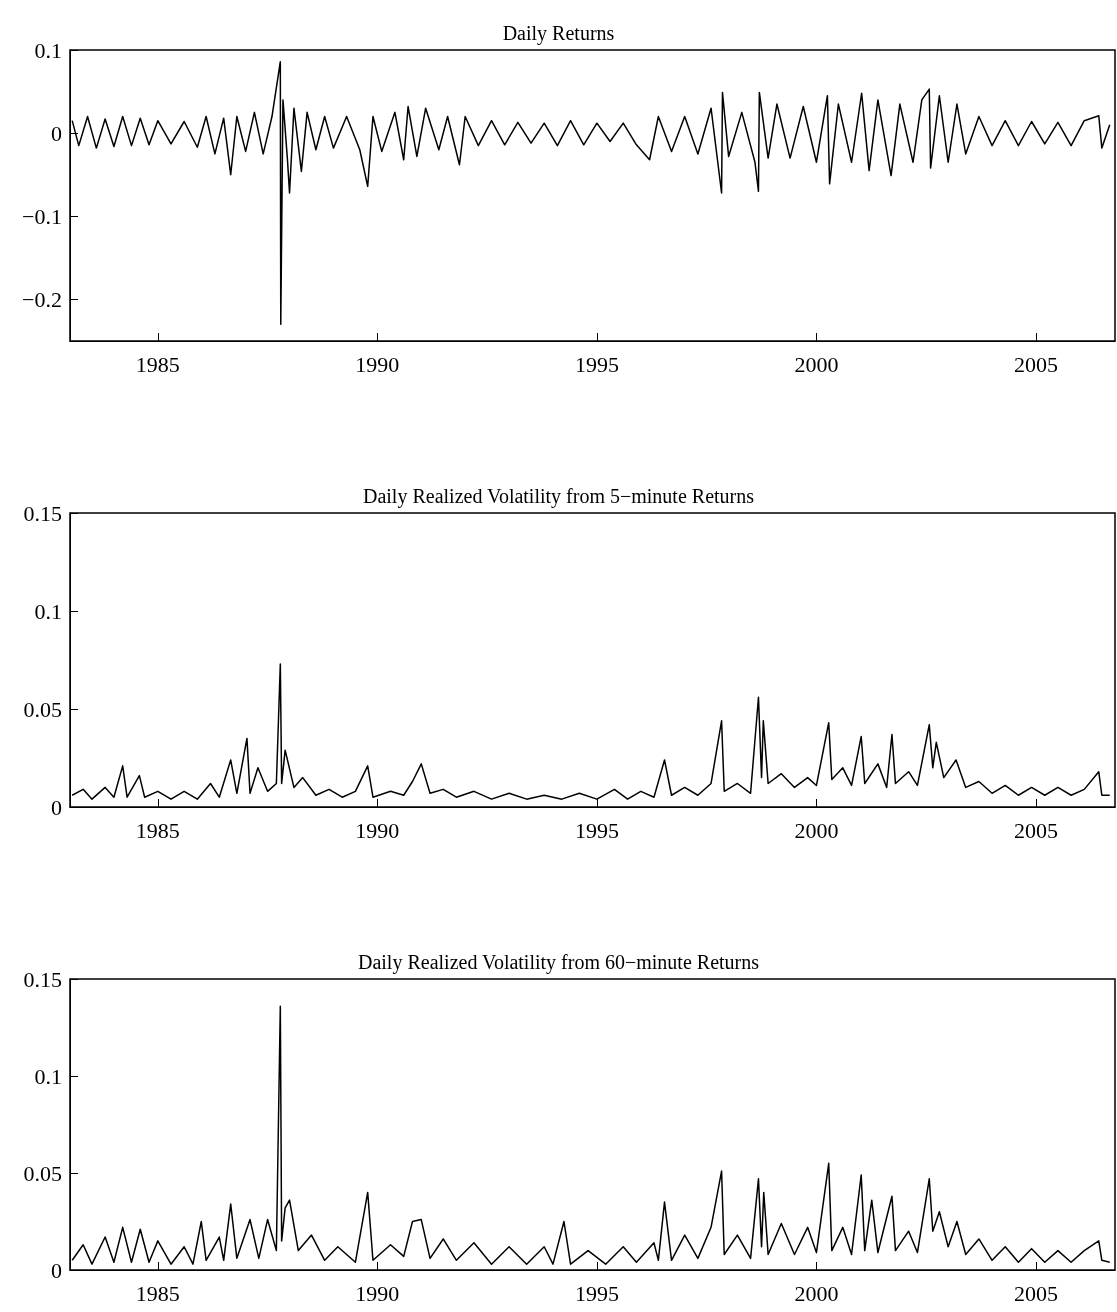 Image resolution: width=1117 pixels, height=1312 pixels. I want to click on y-tick-label: −0.2, so click(42, 299).